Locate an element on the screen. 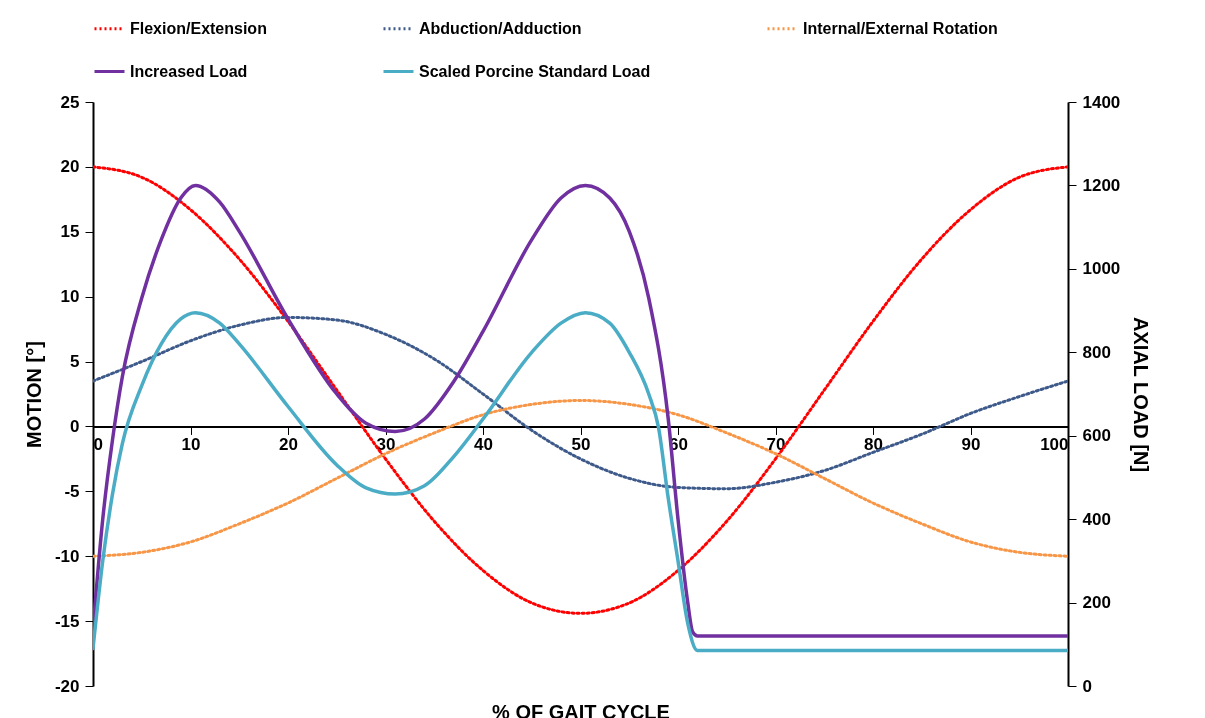 This screenshot has height=718, width=1205. y-tick-label: 5 is located at coordinates (75, 362).